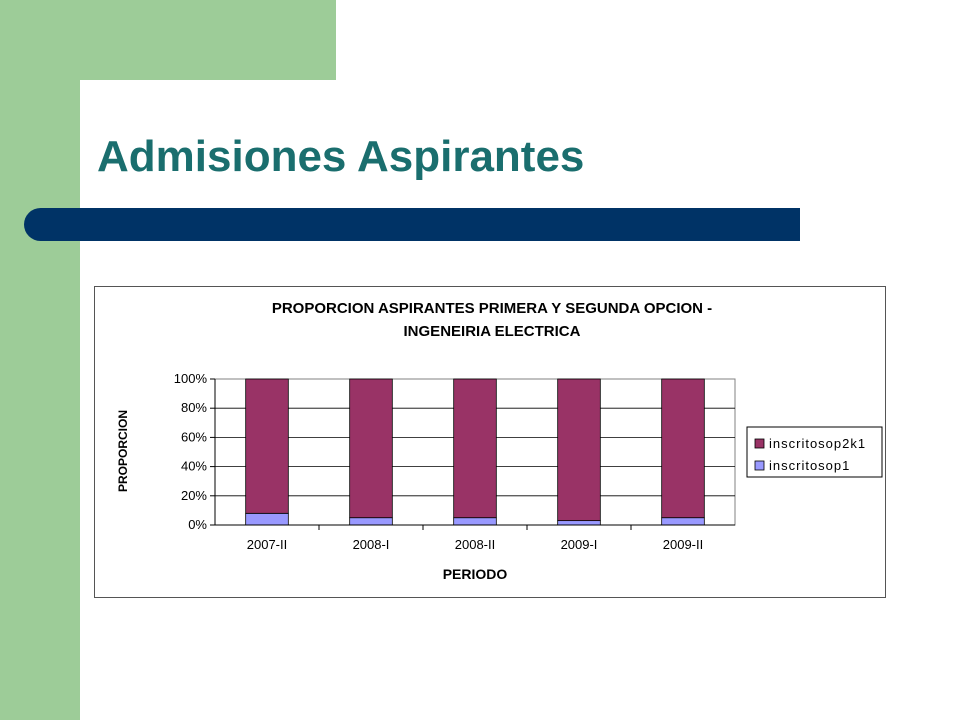 The height and width of the screenshot is (720, 960). I want to click on y-tick-label: 20%, so click(194, 495).